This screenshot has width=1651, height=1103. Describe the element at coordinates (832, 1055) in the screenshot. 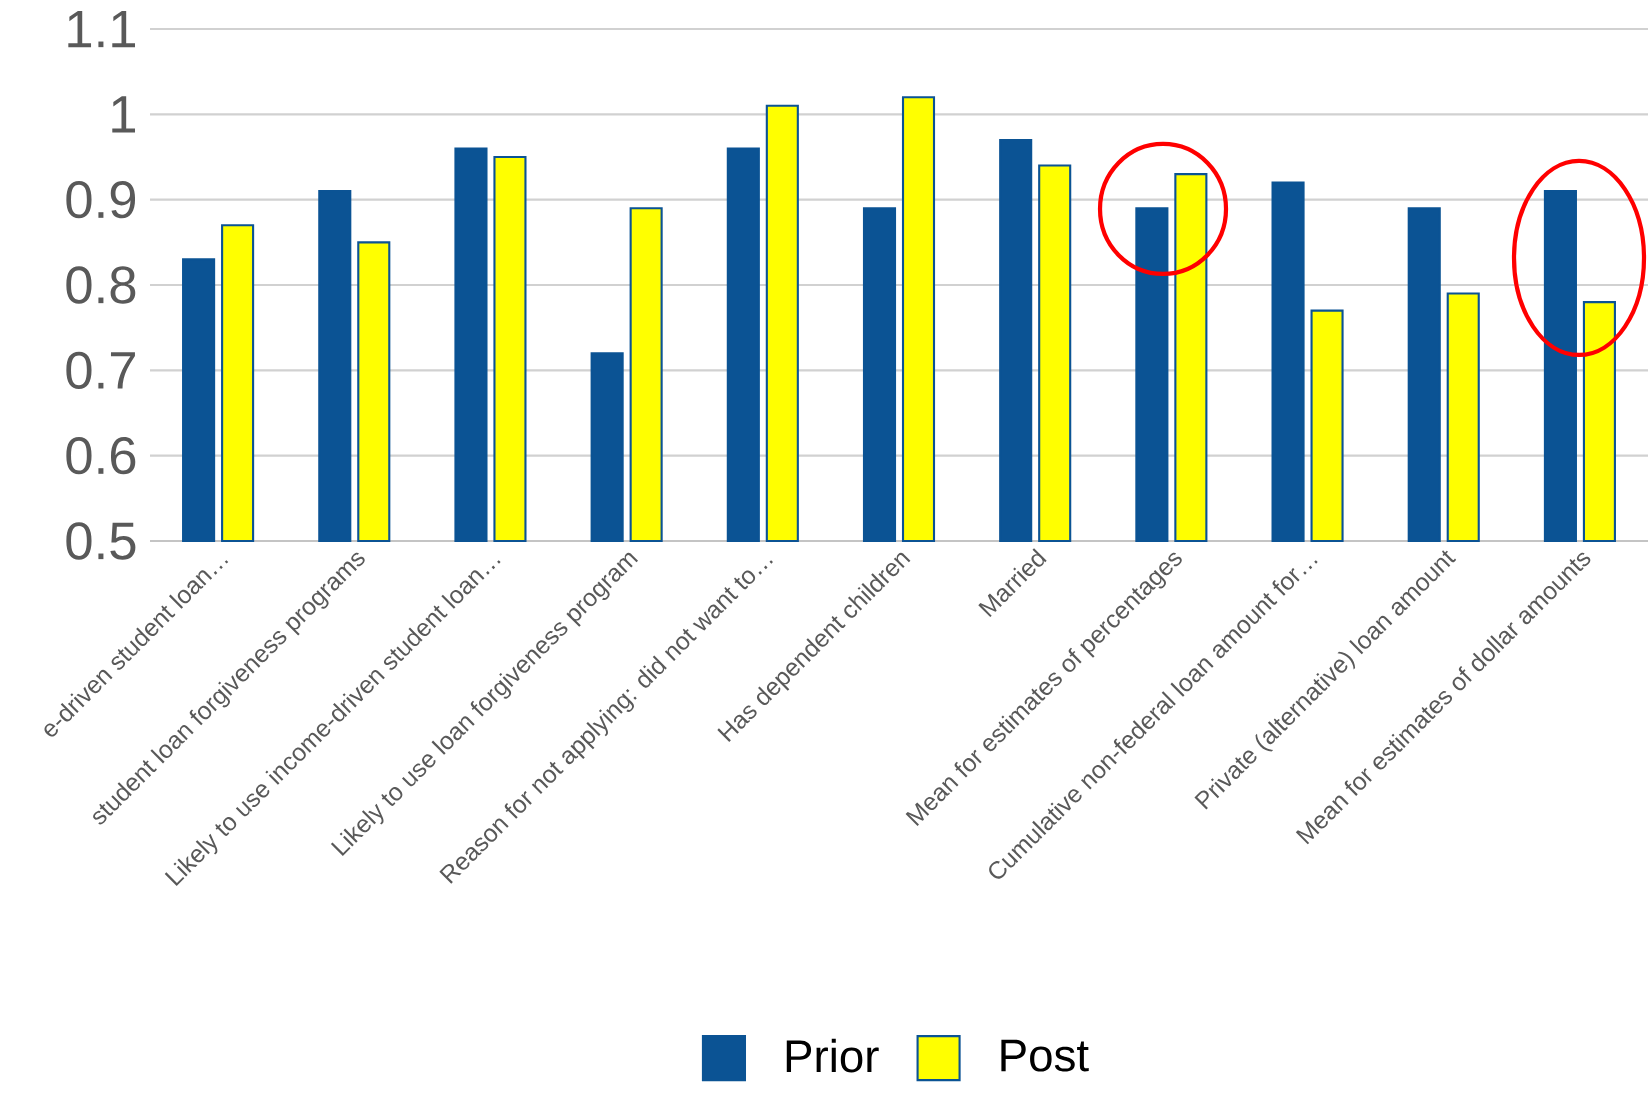

I see `legend-label: Prior` at that location.